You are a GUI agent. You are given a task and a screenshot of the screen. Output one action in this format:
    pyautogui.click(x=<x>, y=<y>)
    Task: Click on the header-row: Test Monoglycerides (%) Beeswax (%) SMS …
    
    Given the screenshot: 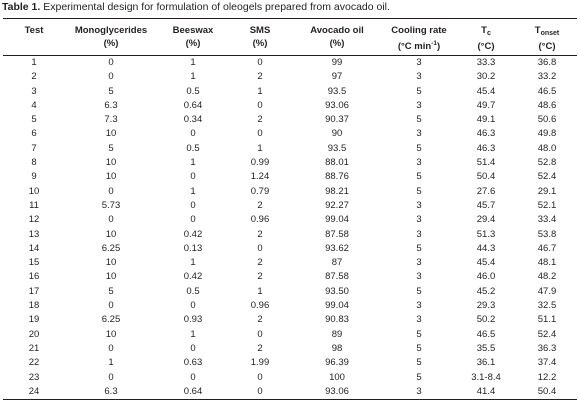 What is the action you would take?
    pyautogui.click(x=290, y=39)
    